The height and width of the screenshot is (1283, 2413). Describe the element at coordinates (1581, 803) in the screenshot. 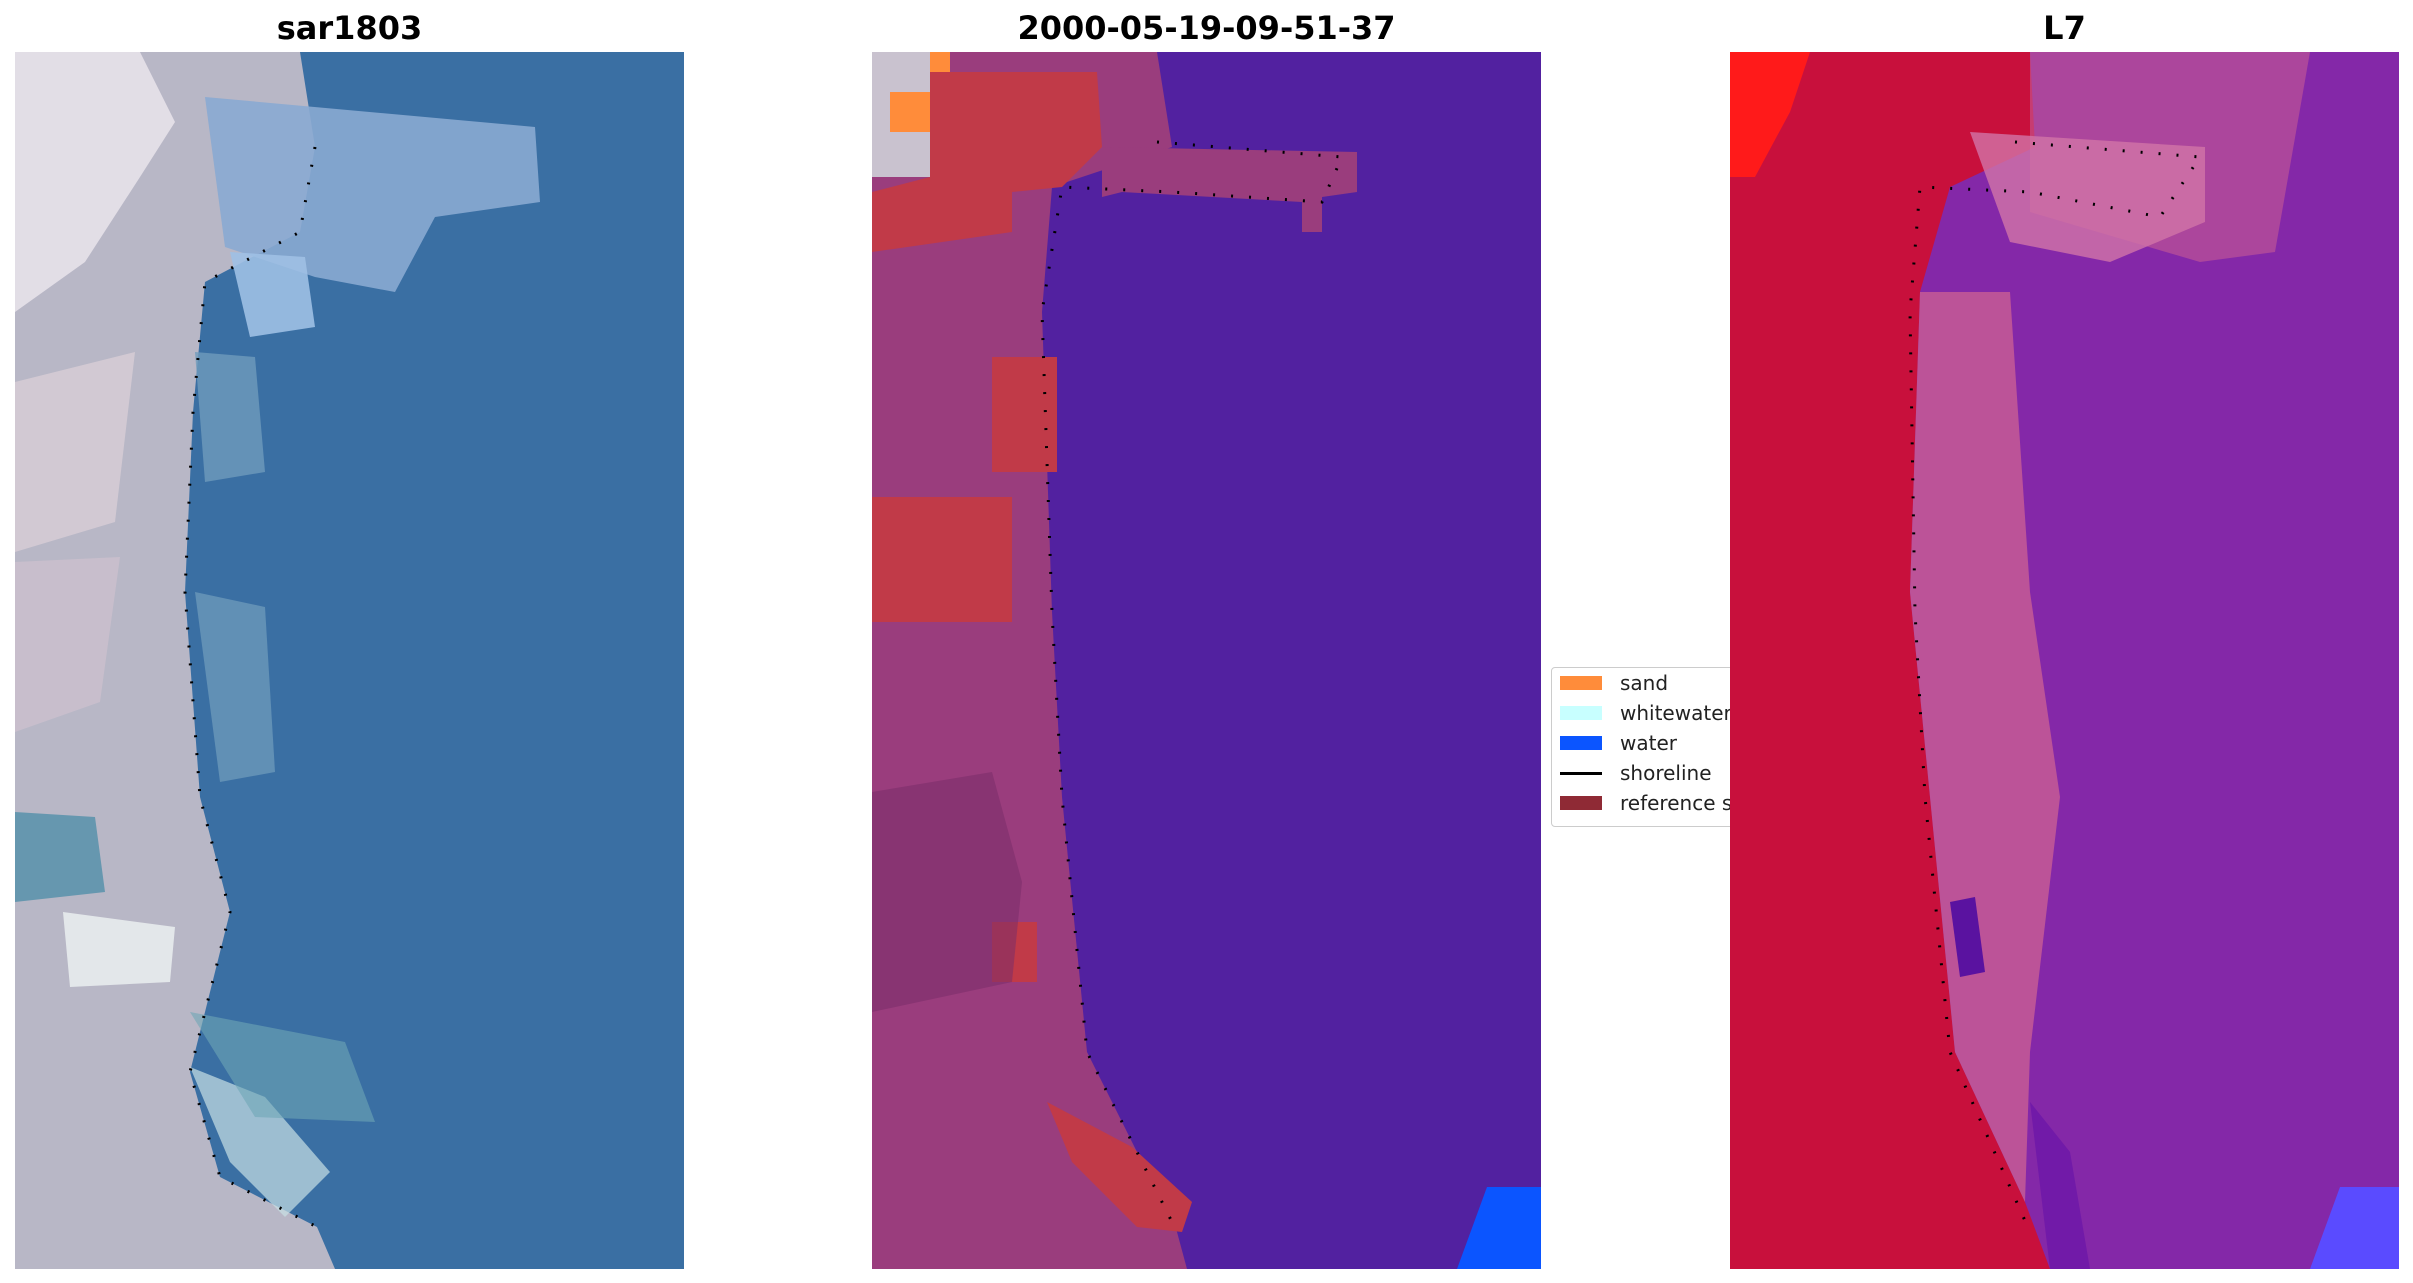

I see `reference-buffer-swatch-icon` at that location.